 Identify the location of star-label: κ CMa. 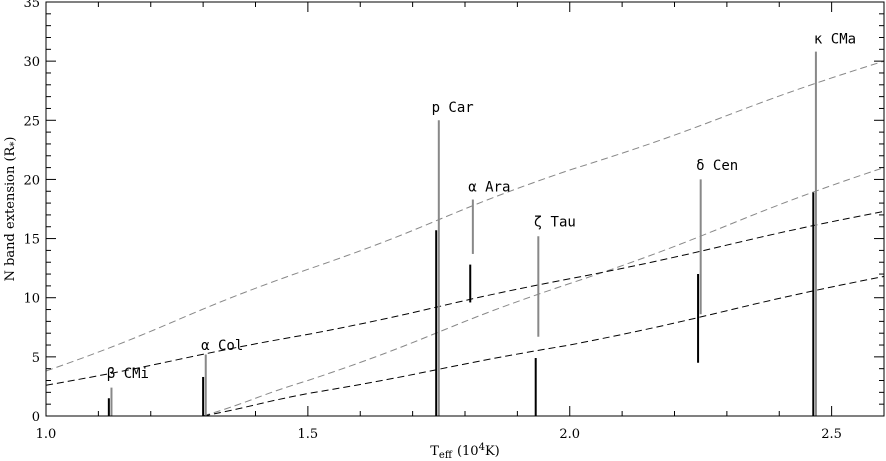
(835, 39).